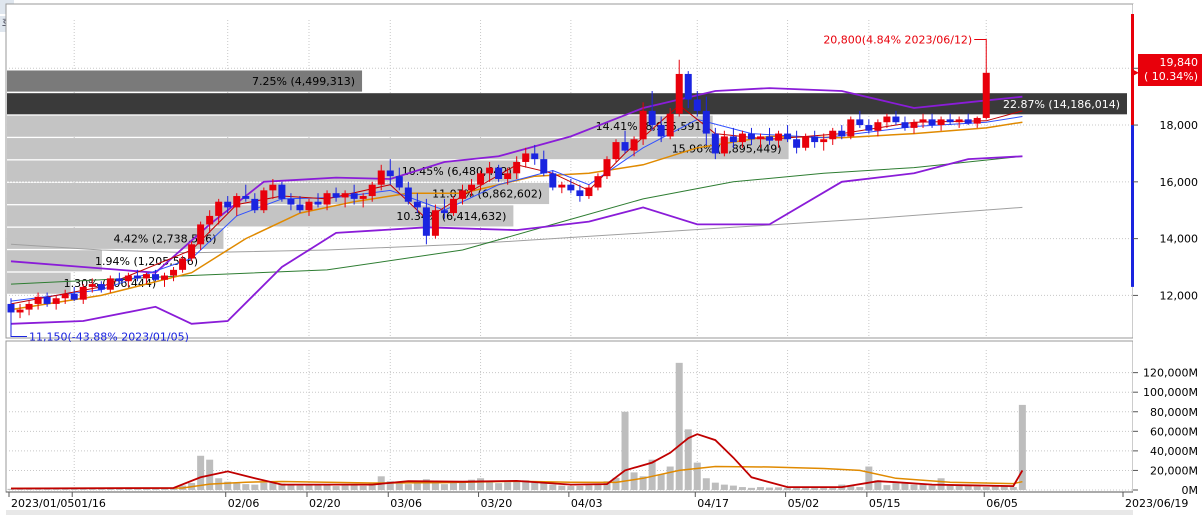 Image resolution: width=1203 pixels, height=515 pixels. I want to click on volume-tick-label: 60,000M, so click(1174, 431).